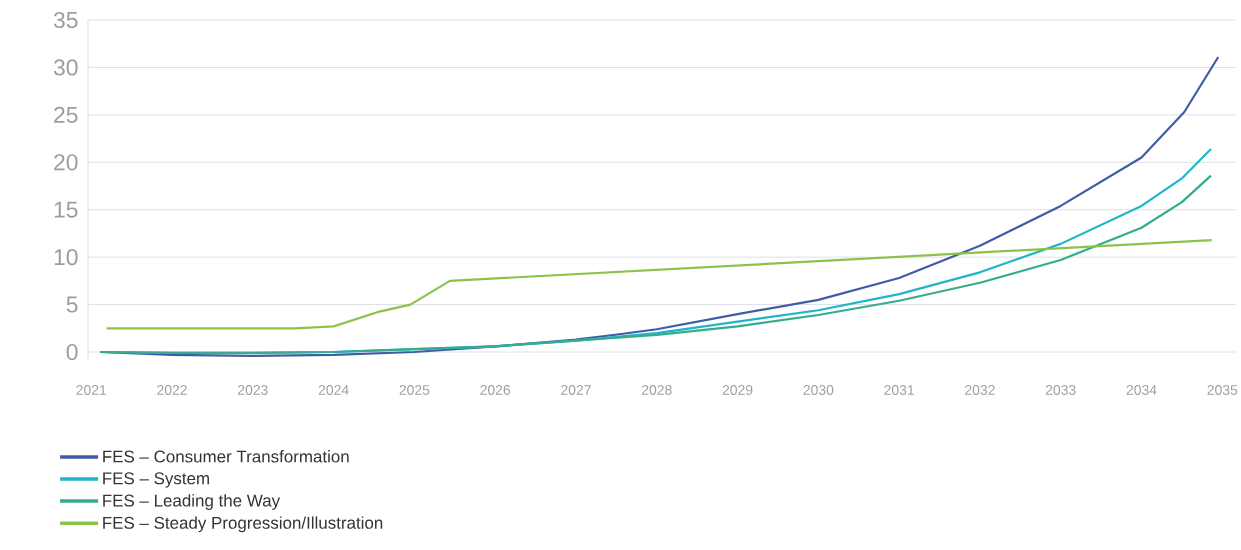  Describe the element at coordinates (192, 502) in the screenshot. I see `legend-label: FES – Leading the Way` at that location.